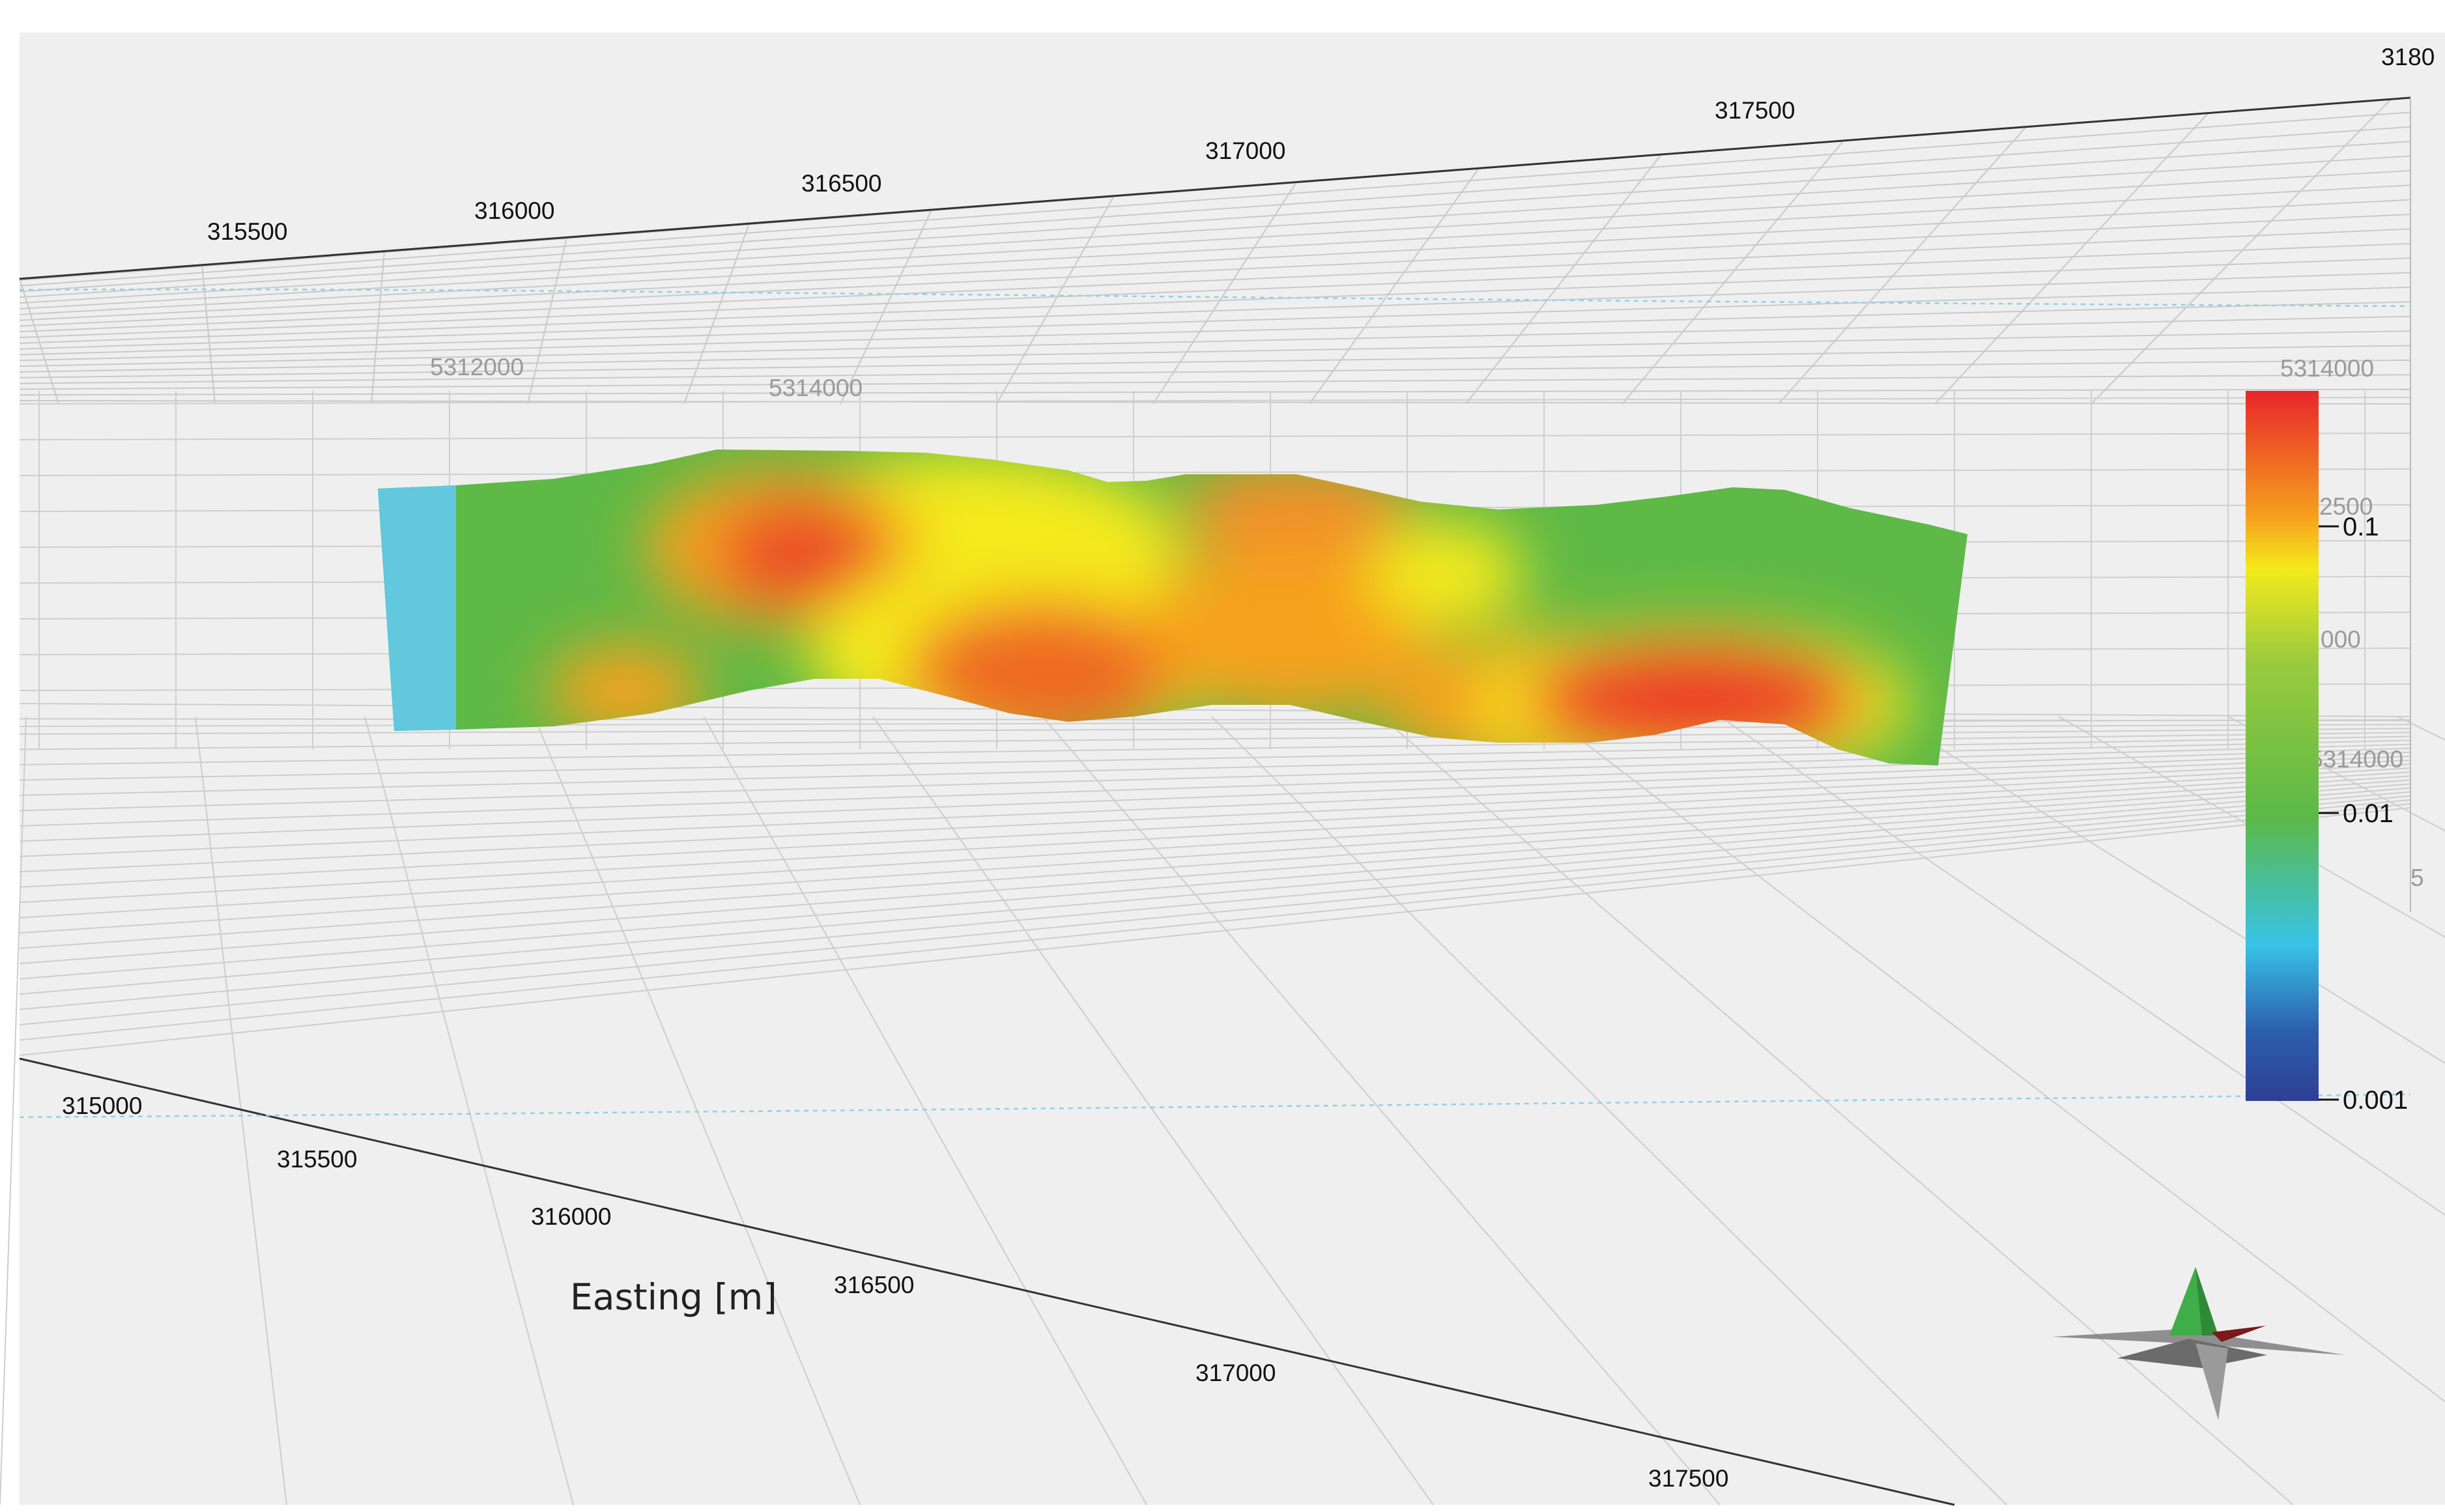  What do you see at coordinates (1215, 1106) in the screenshot?
I see `dashed-reference-bottom` at bounding box center [1215, 1106].